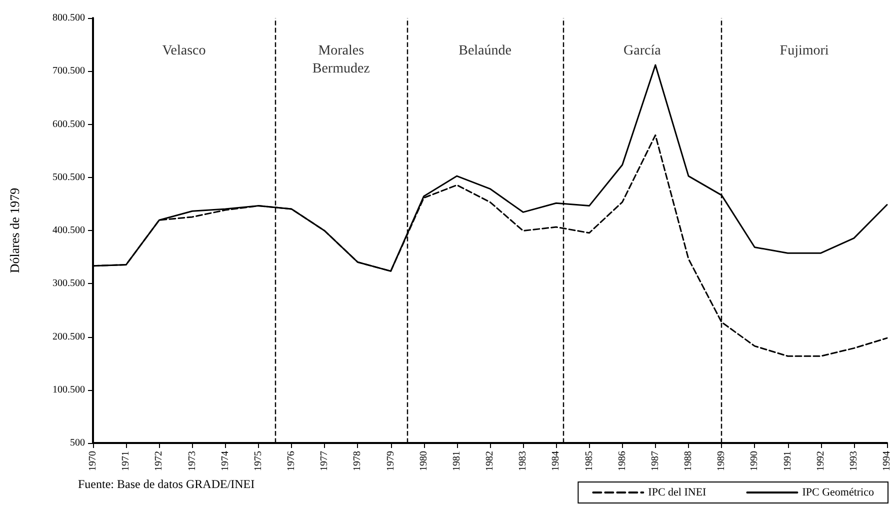 This screenshot has width=892, height=505. I want to click on x-tick-label: 1993, so click(854, 461).